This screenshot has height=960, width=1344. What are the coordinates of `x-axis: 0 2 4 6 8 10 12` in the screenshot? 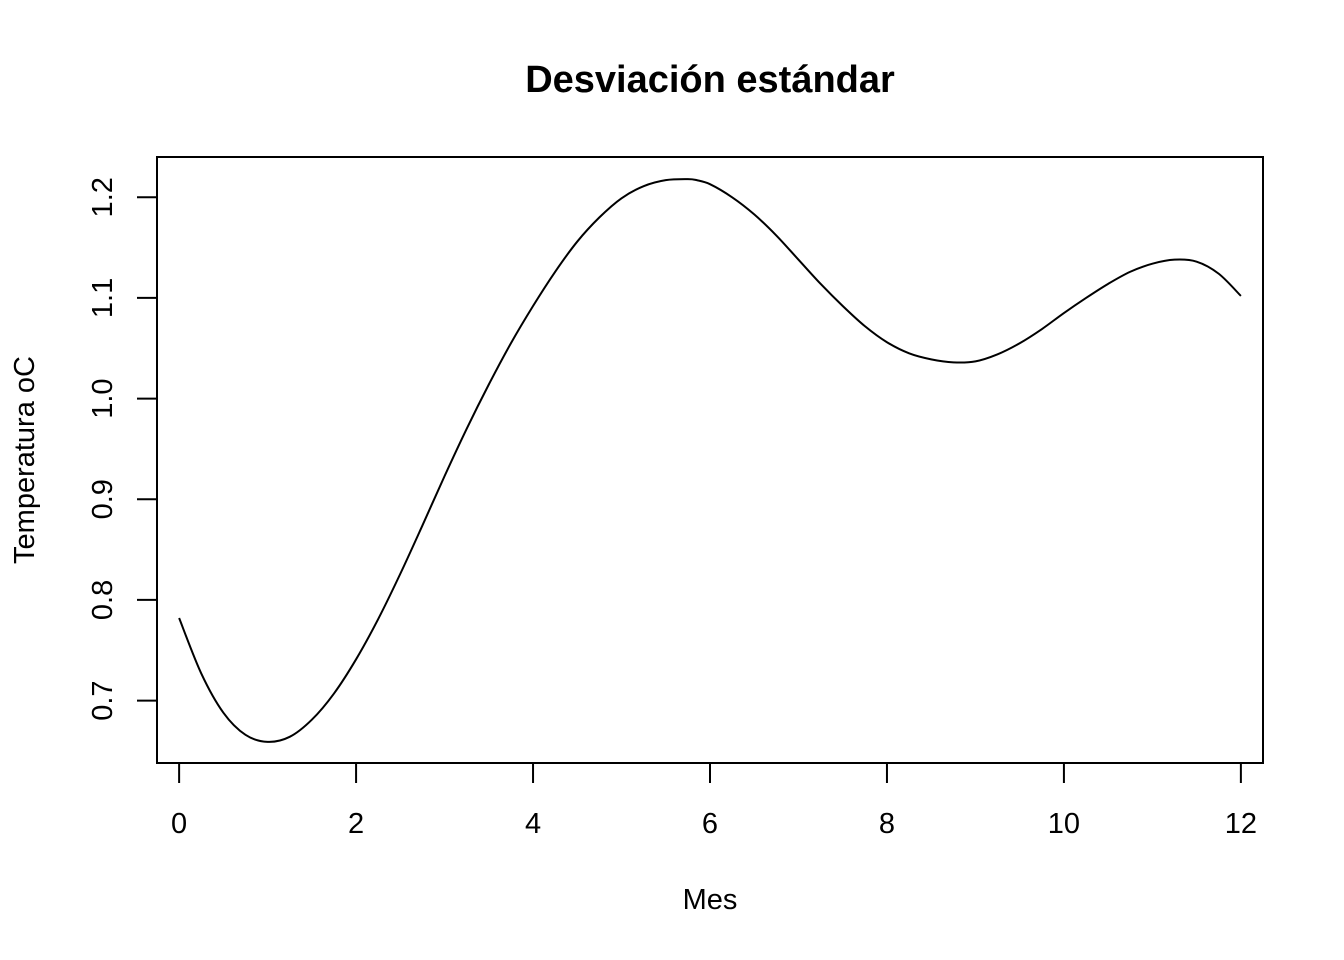 It's located at (714, 801).